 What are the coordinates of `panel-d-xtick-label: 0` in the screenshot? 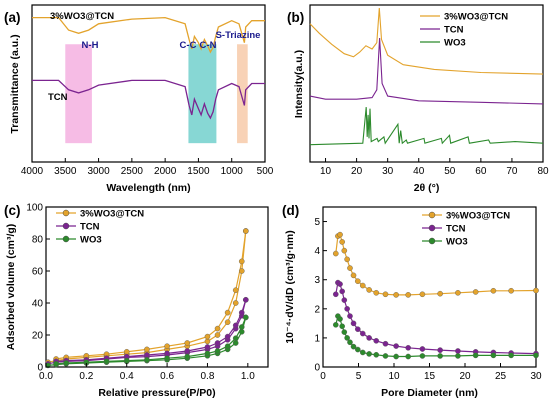 It's located at (323, 376).